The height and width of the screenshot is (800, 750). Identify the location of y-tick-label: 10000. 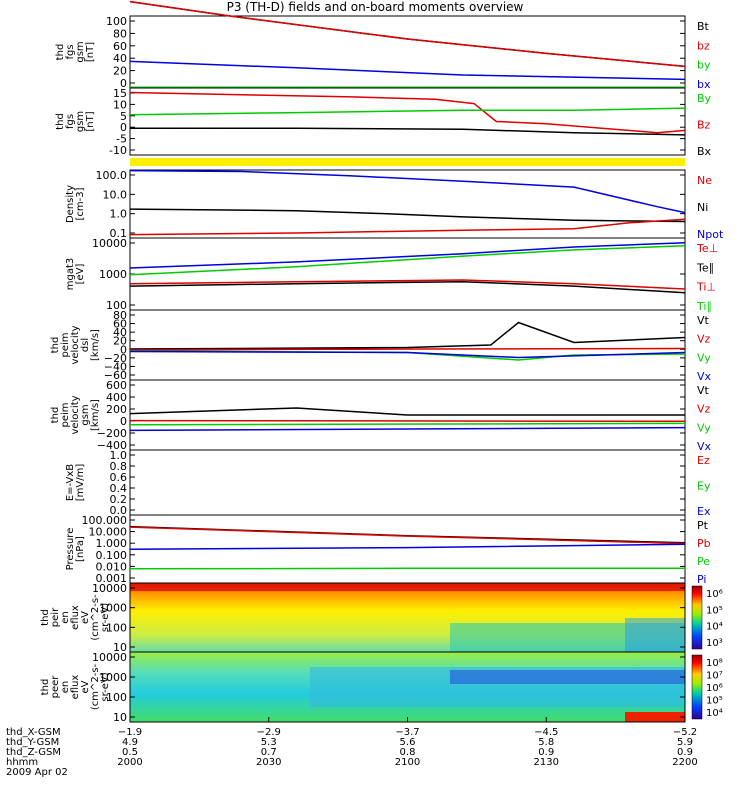
(109, 657).